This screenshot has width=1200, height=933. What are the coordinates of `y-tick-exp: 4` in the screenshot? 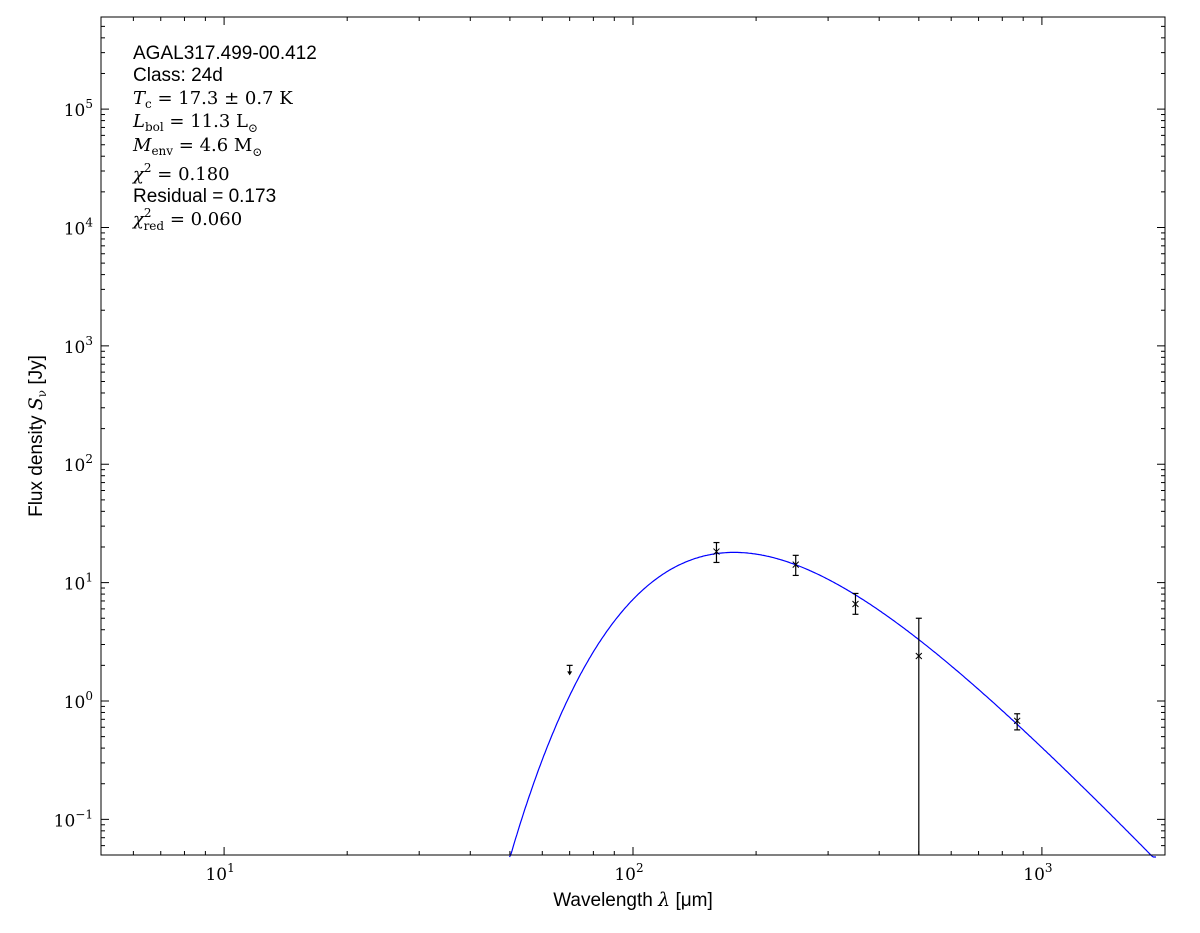 It's located at (89, 222).